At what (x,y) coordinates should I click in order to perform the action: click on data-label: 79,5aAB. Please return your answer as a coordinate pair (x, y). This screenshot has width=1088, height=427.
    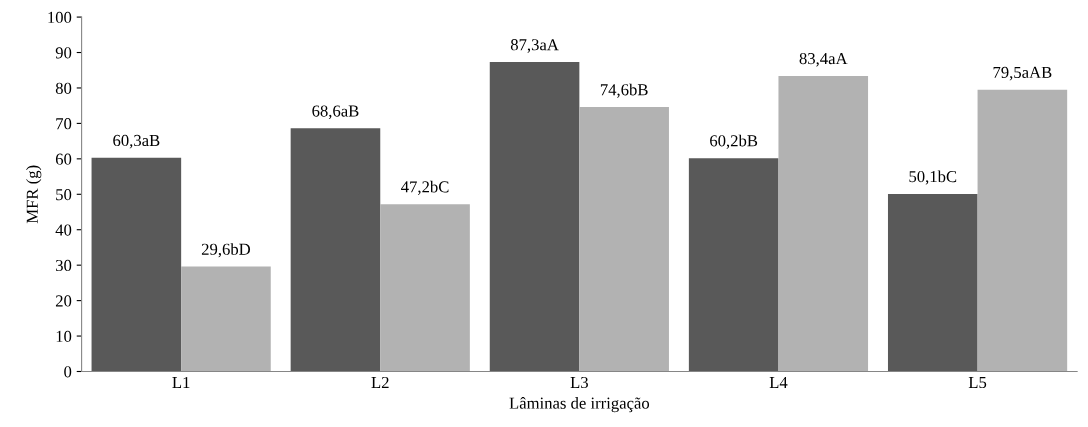
    Looking at the image, I should click on (1022, 73).